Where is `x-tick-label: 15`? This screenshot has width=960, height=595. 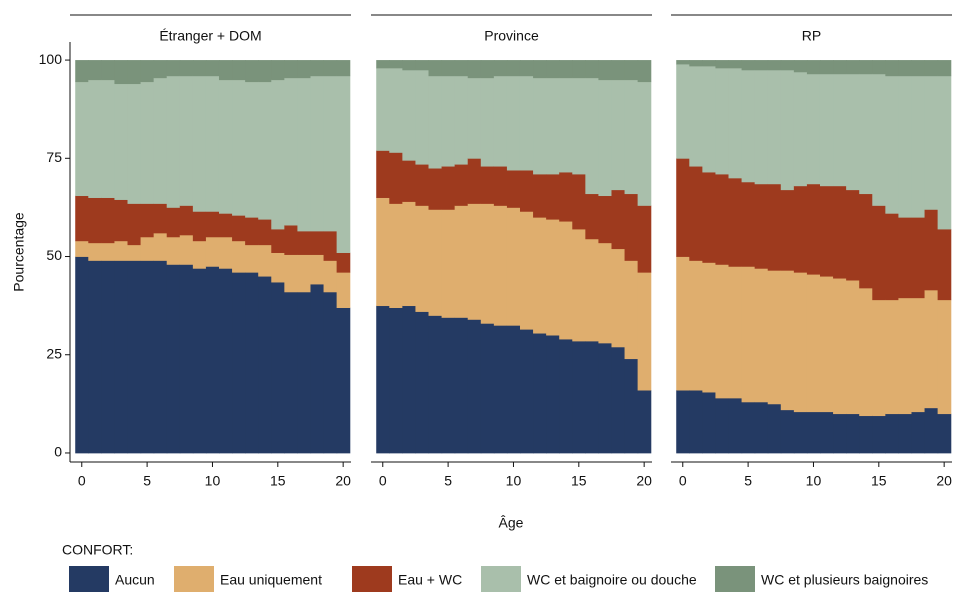
x-tick-label: 15 is located at coordinates (879, 481).